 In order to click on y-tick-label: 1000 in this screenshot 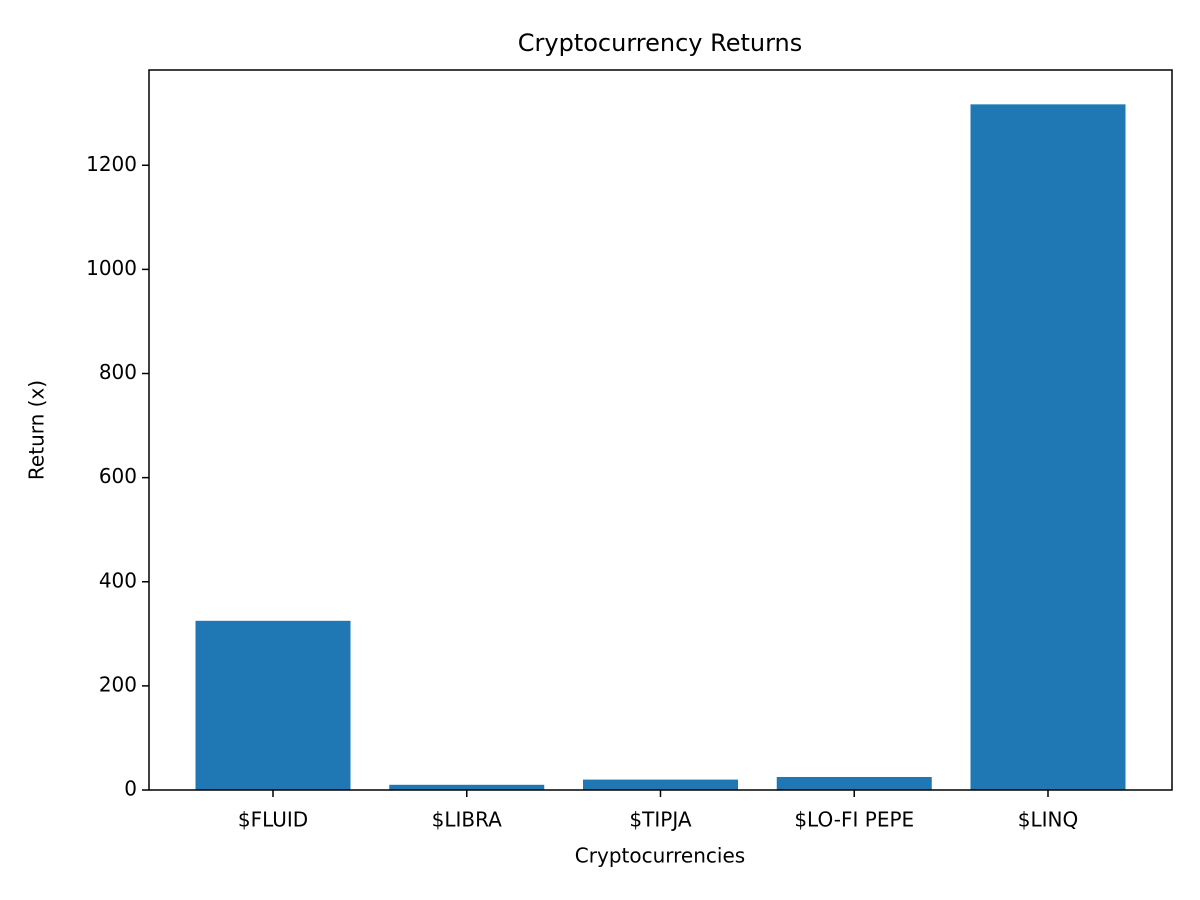, I will do `click(111, 268)`.